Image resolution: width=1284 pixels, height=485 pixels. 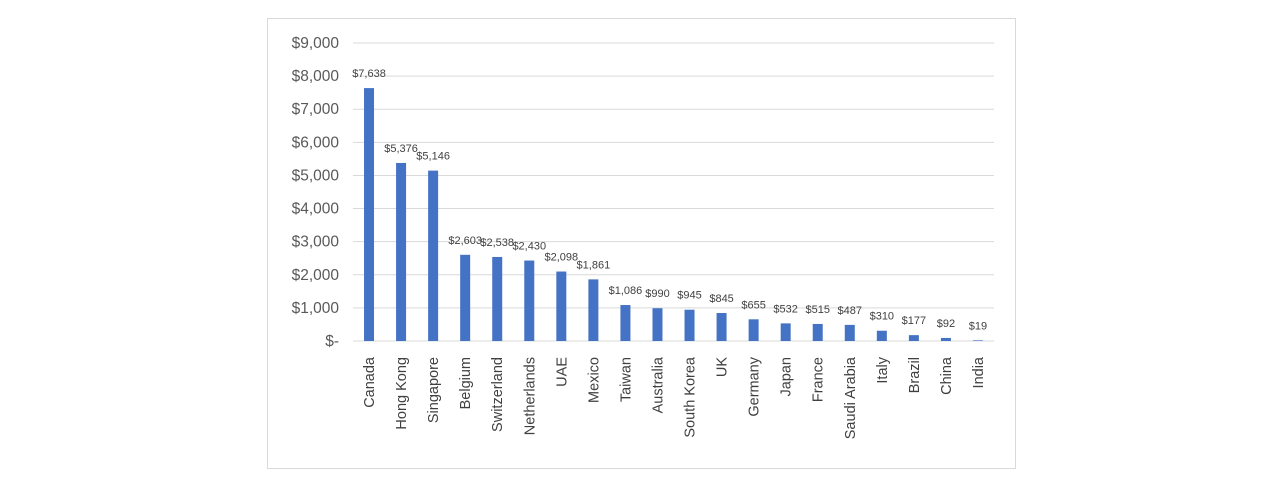 What do you see at coordinates (316, 142) in the screenshot?
I see `y-tick-label: $6,000` at bounding box center [316, 142].